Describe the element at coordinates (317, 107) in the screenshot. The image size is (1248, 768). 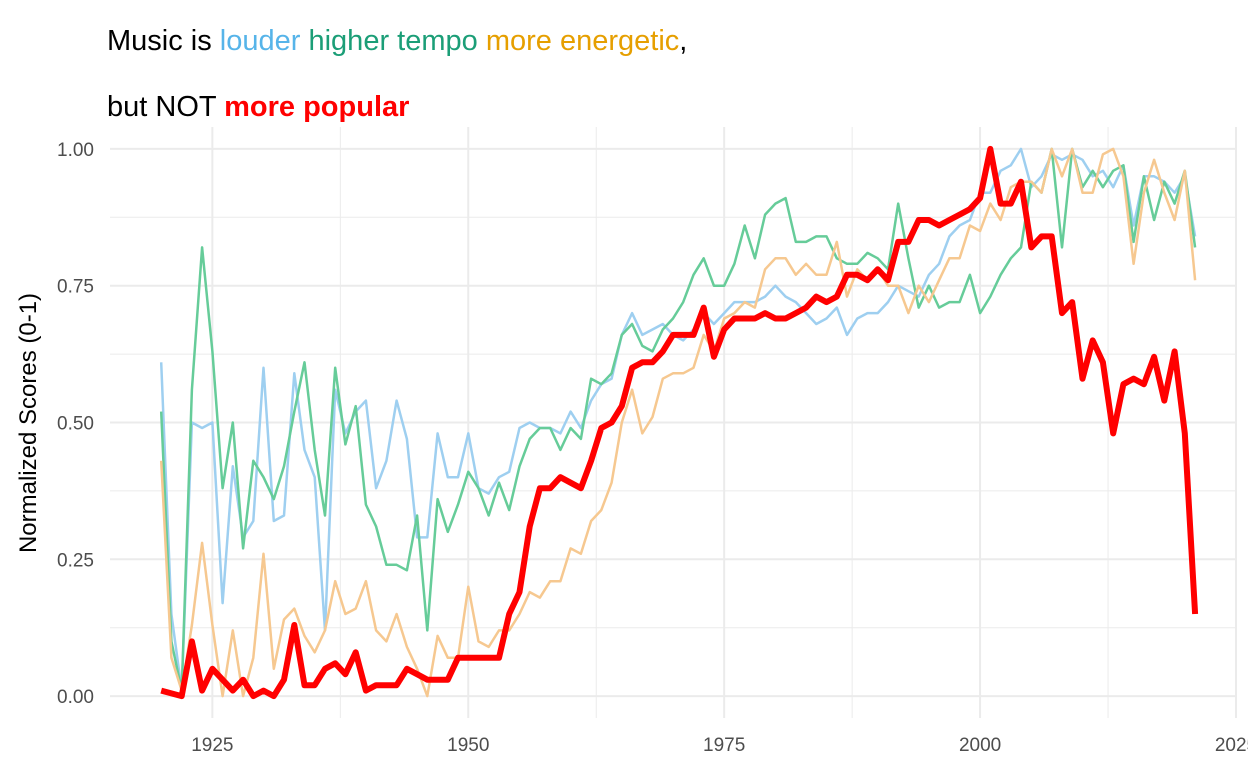
I see `title-word-popular: more popular` at that location.